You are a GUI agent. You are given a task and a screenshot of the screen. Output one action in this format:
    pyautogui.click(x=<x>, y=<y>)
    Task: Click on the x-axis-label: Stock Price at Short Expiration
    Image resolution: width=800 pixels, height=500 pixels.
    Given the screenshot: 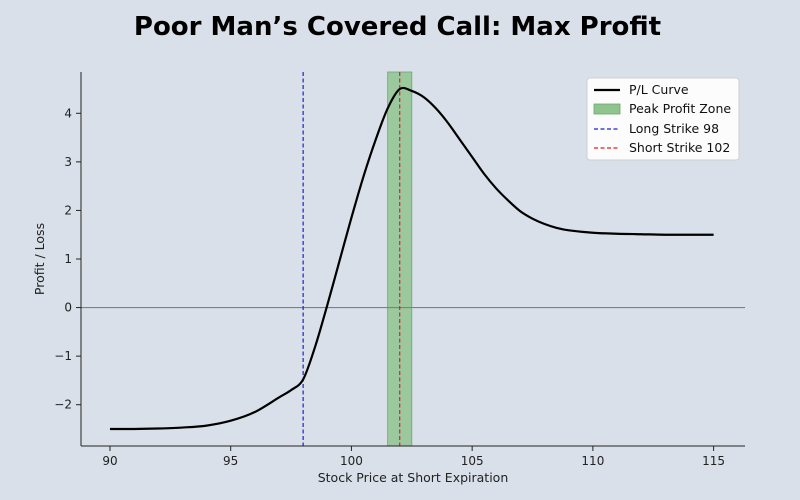 What is the action you would take?
    pyautogui.click(x=413, y=477)
    